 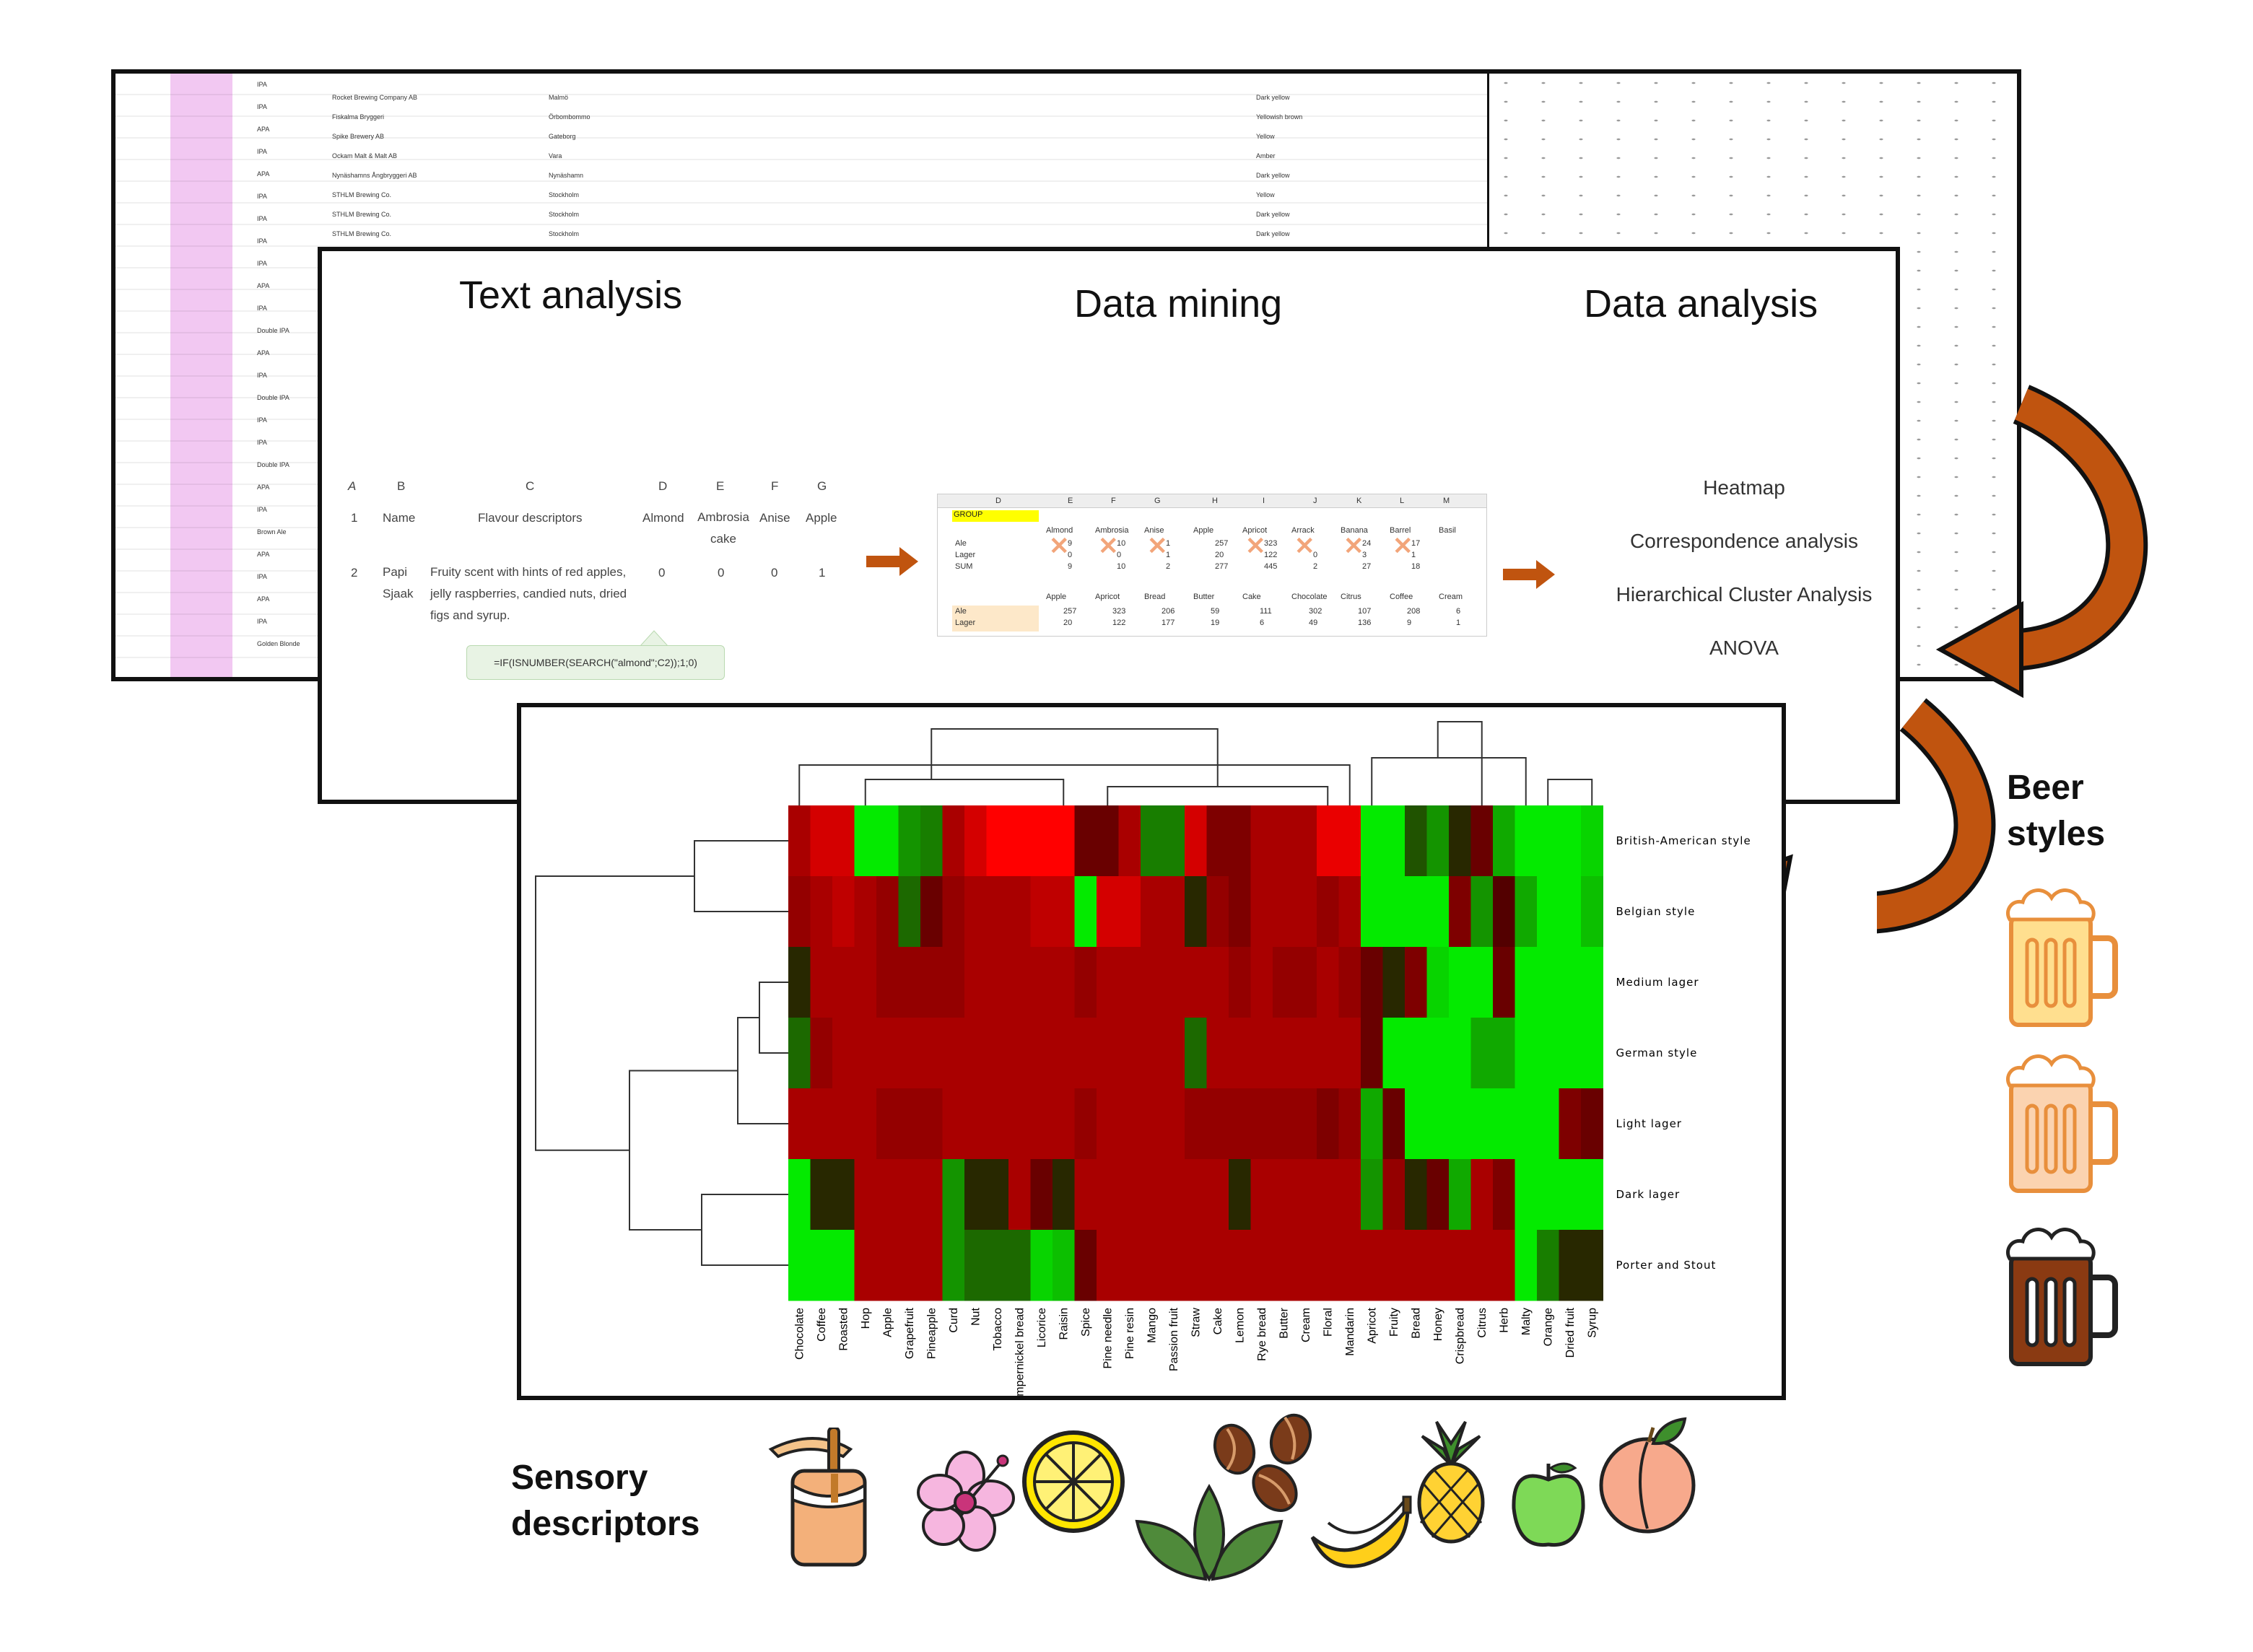 What do you see at coordinates (375, 97) in the screenshot?
I see `sheet-brewery-cell: Rocket Brewing Company AB` at bounding box center [375, 97].